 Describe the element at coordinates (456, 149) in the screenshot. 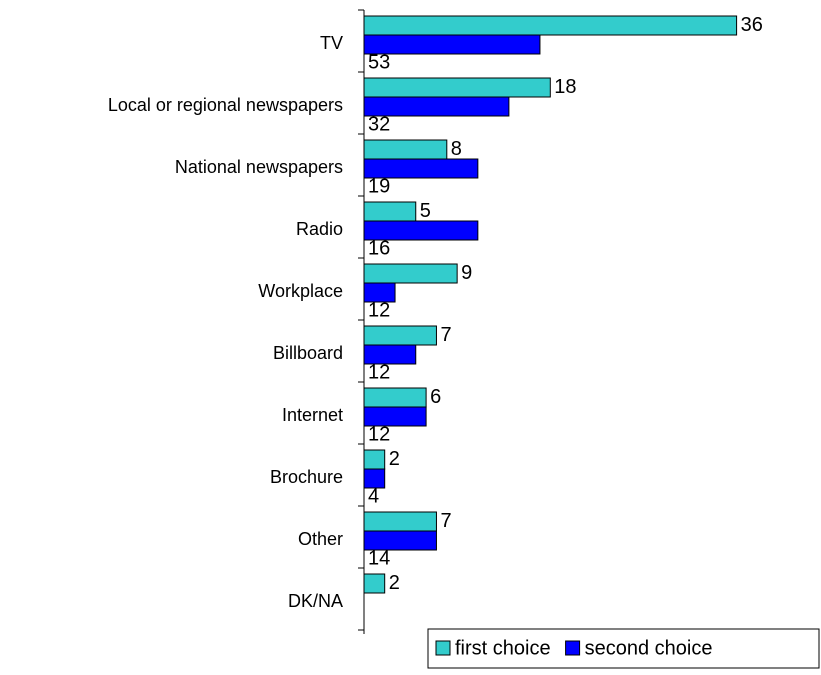

I see `value-label: 8` at that location.